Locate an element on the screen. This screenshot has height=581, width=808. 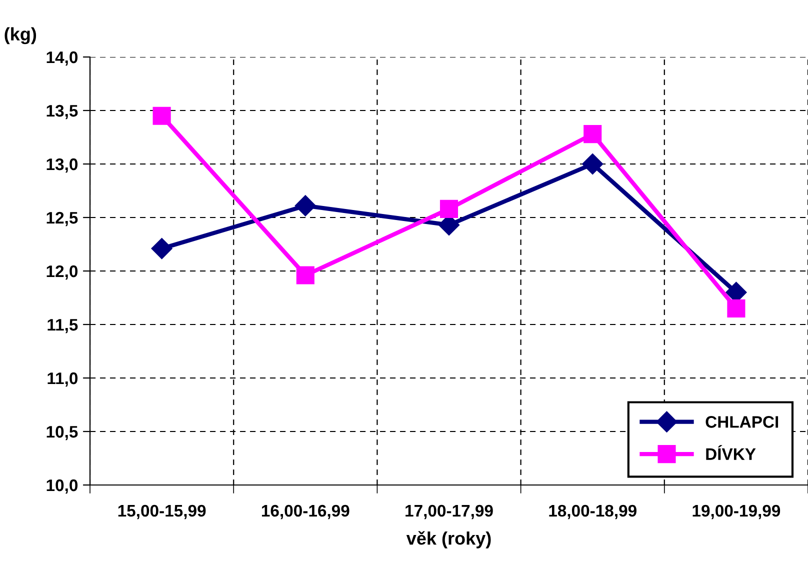
y-tick-label: 13,0 is located at coordinates (62, 165).